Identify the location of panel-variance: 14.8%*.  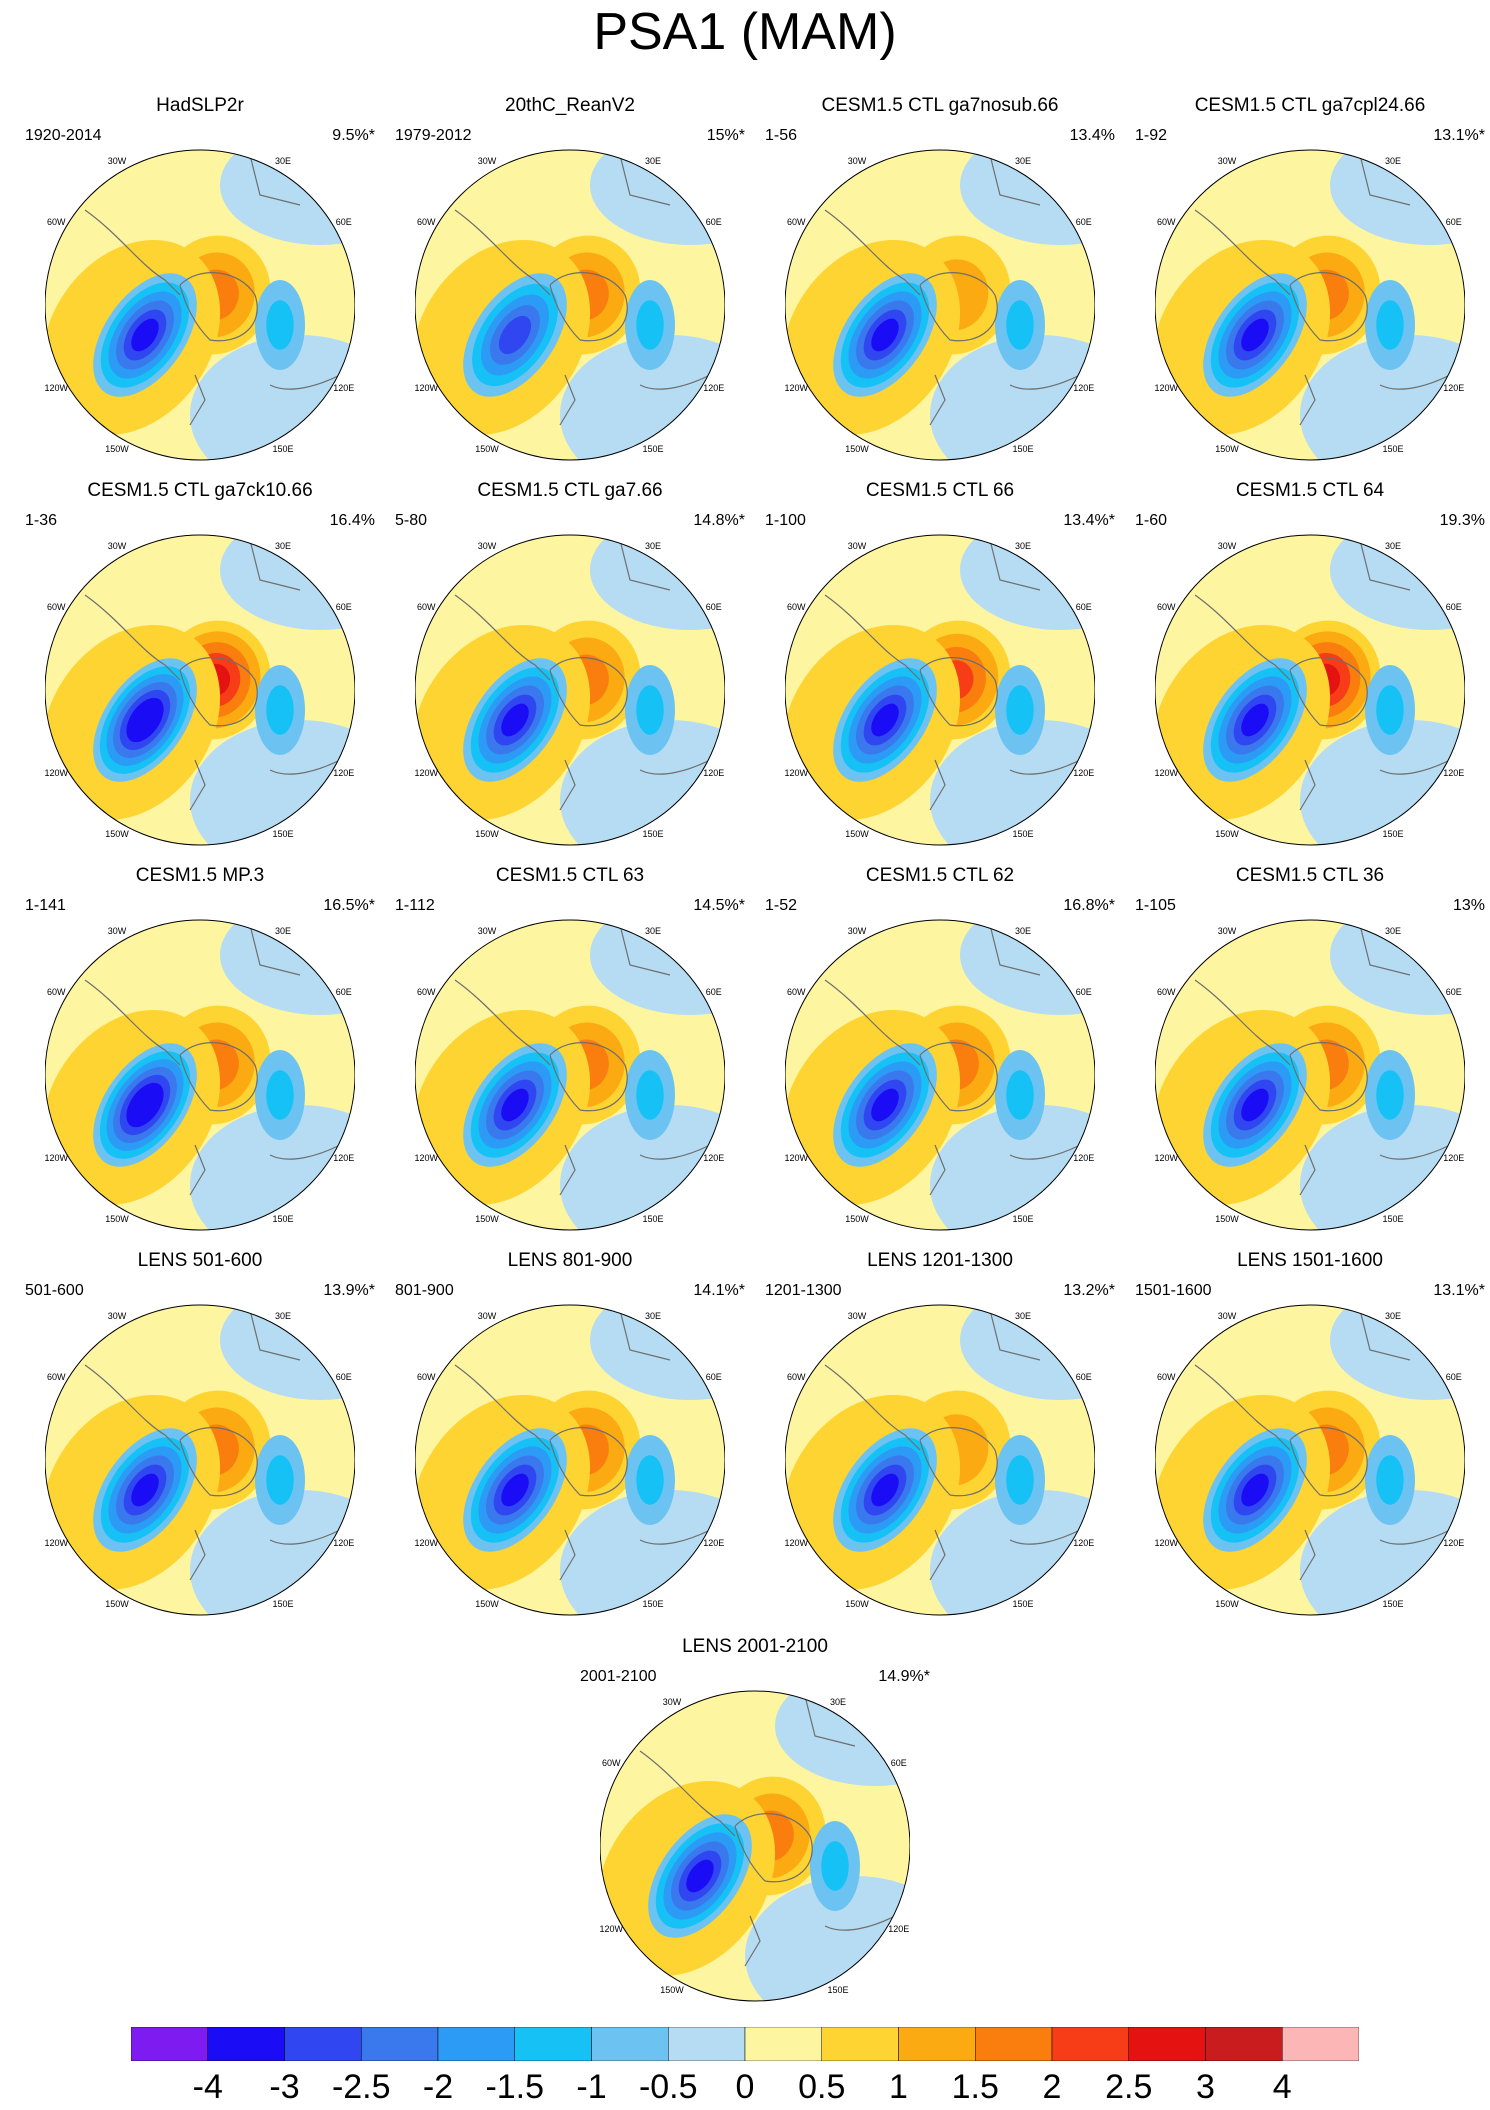
(719, 520).